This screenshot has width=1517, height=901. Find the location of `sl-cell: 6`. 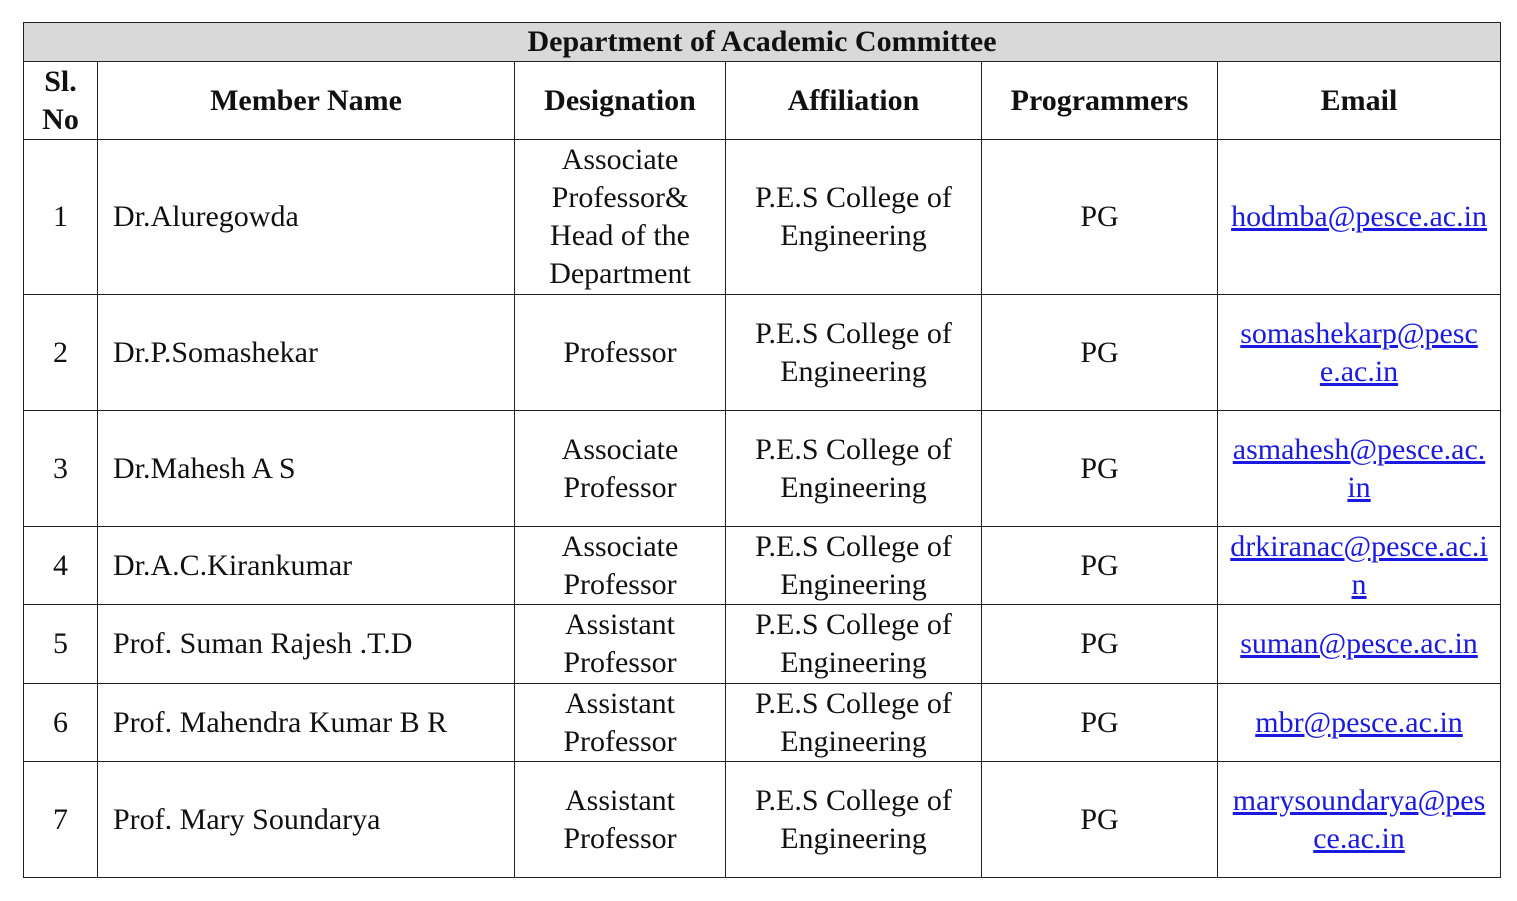

sl-cell: 6 is located at coordinates (60, 722).